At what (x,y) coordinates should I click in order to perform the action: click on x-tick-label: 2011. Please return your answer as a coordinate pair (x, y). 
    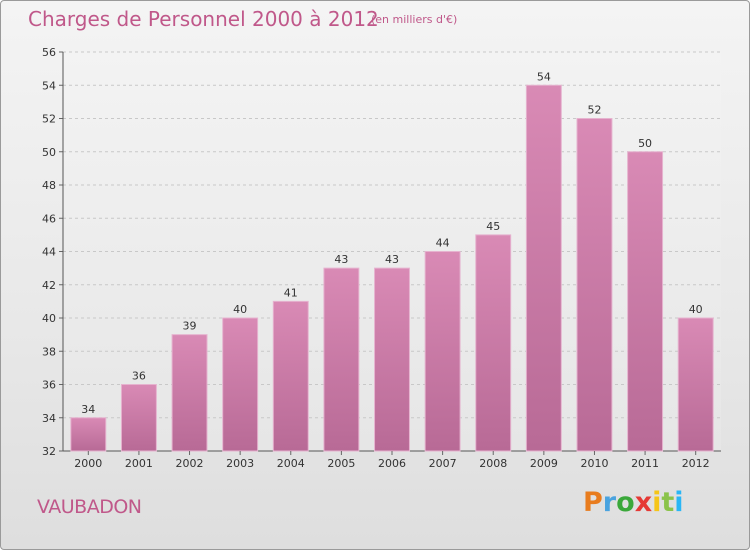
    Looking at the image, I should click on (645, 463).